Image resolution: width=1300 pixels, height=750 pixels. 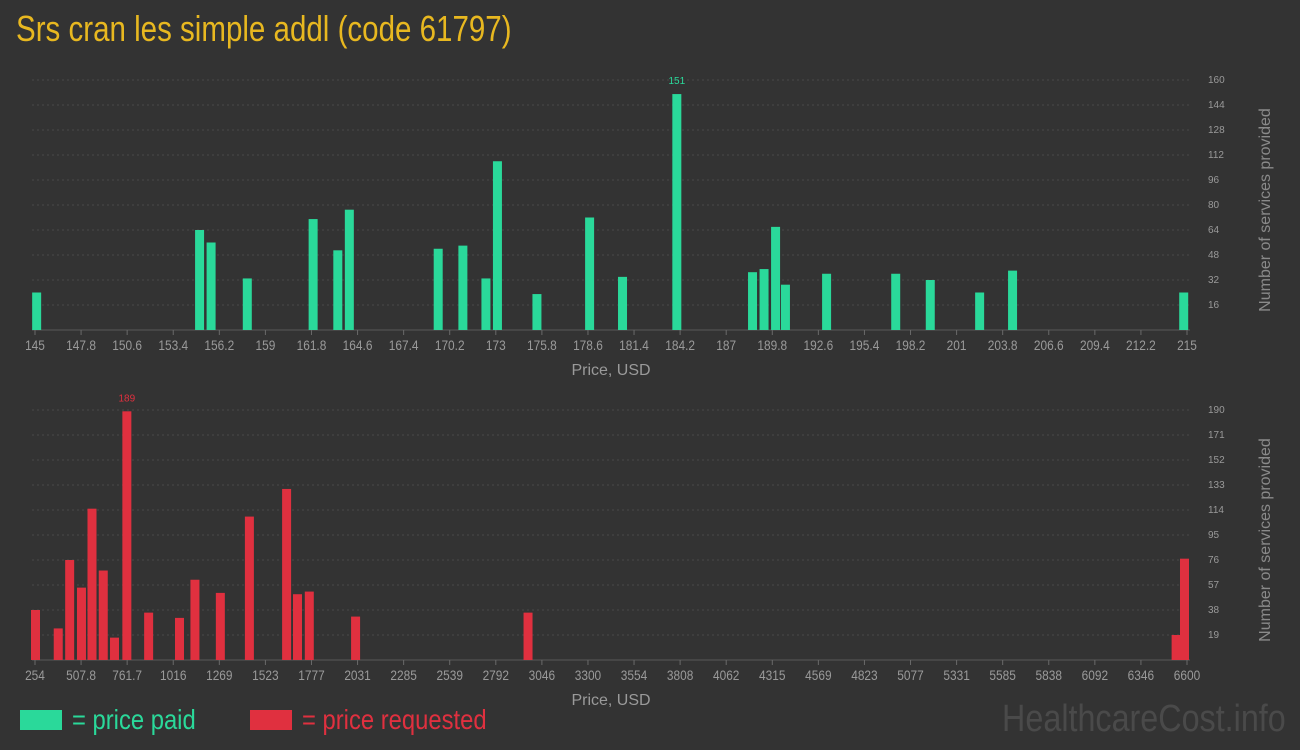 I want to click on bottom-x-tick-label: 1269, so click(x=219, y=675).